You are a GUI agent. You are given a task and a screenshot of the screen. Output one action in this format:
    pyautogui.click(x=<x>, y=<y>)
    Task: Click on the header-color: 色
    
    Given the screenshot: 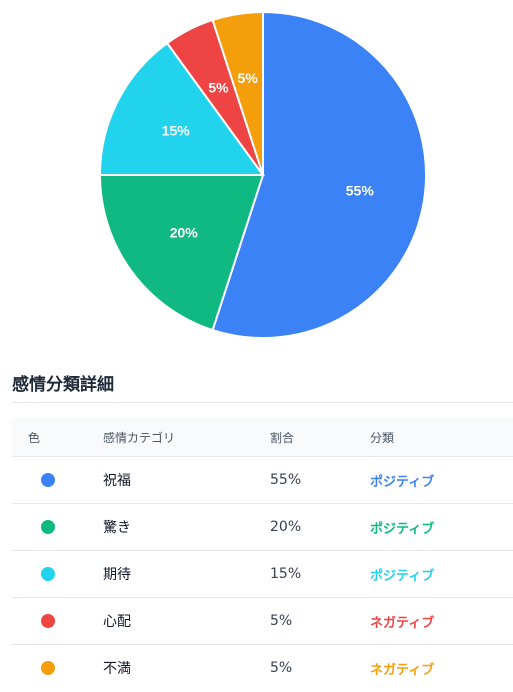 What is the action you would take?
    pyautogui.click(x=34, y=437)
    